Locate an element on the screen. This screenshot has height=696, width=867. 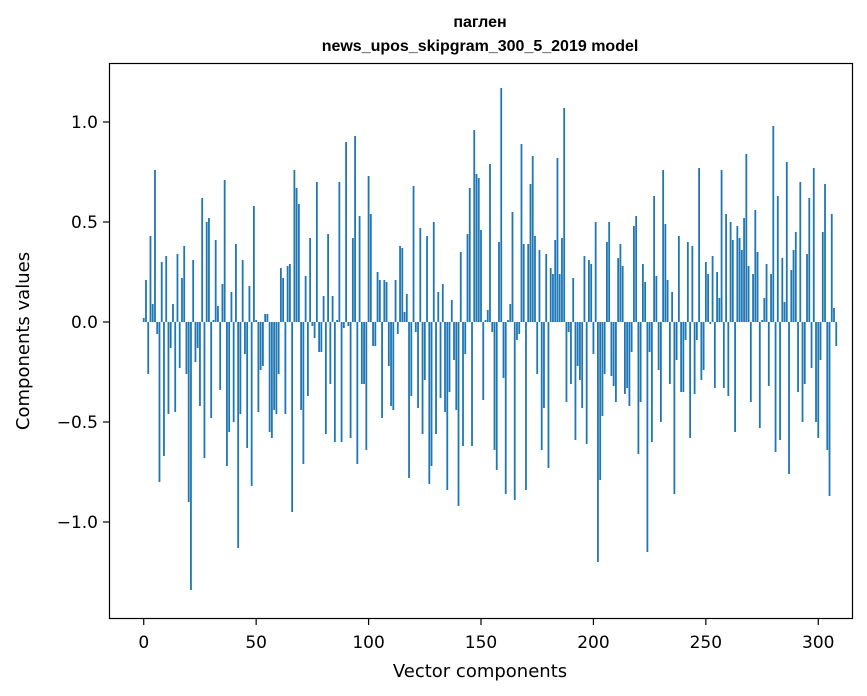
x-tick-label: 150 is located at coordinates (481, 643).